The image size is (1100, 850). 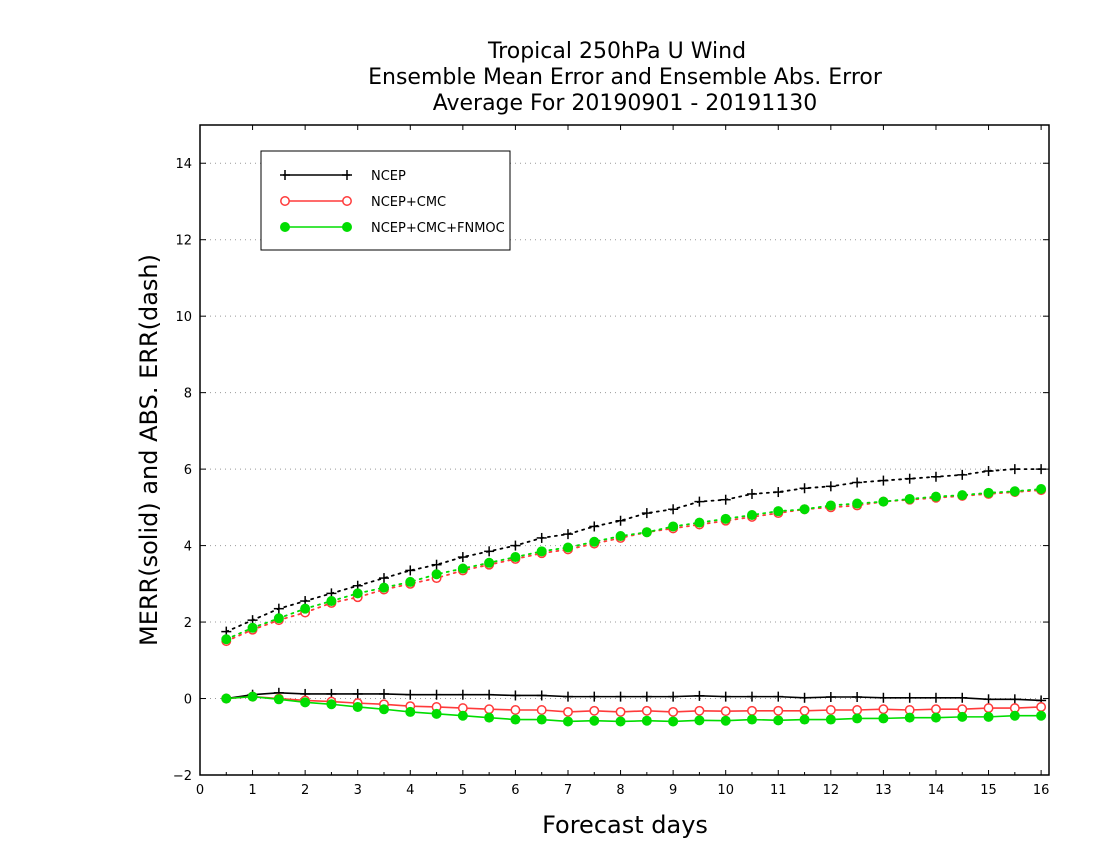 What do you see at coordinates (149, 450) in the screenshot?
I see `y-axis-label: MERR(solid) and ABS. ERR(dash)` at bounding box center [149, 450].